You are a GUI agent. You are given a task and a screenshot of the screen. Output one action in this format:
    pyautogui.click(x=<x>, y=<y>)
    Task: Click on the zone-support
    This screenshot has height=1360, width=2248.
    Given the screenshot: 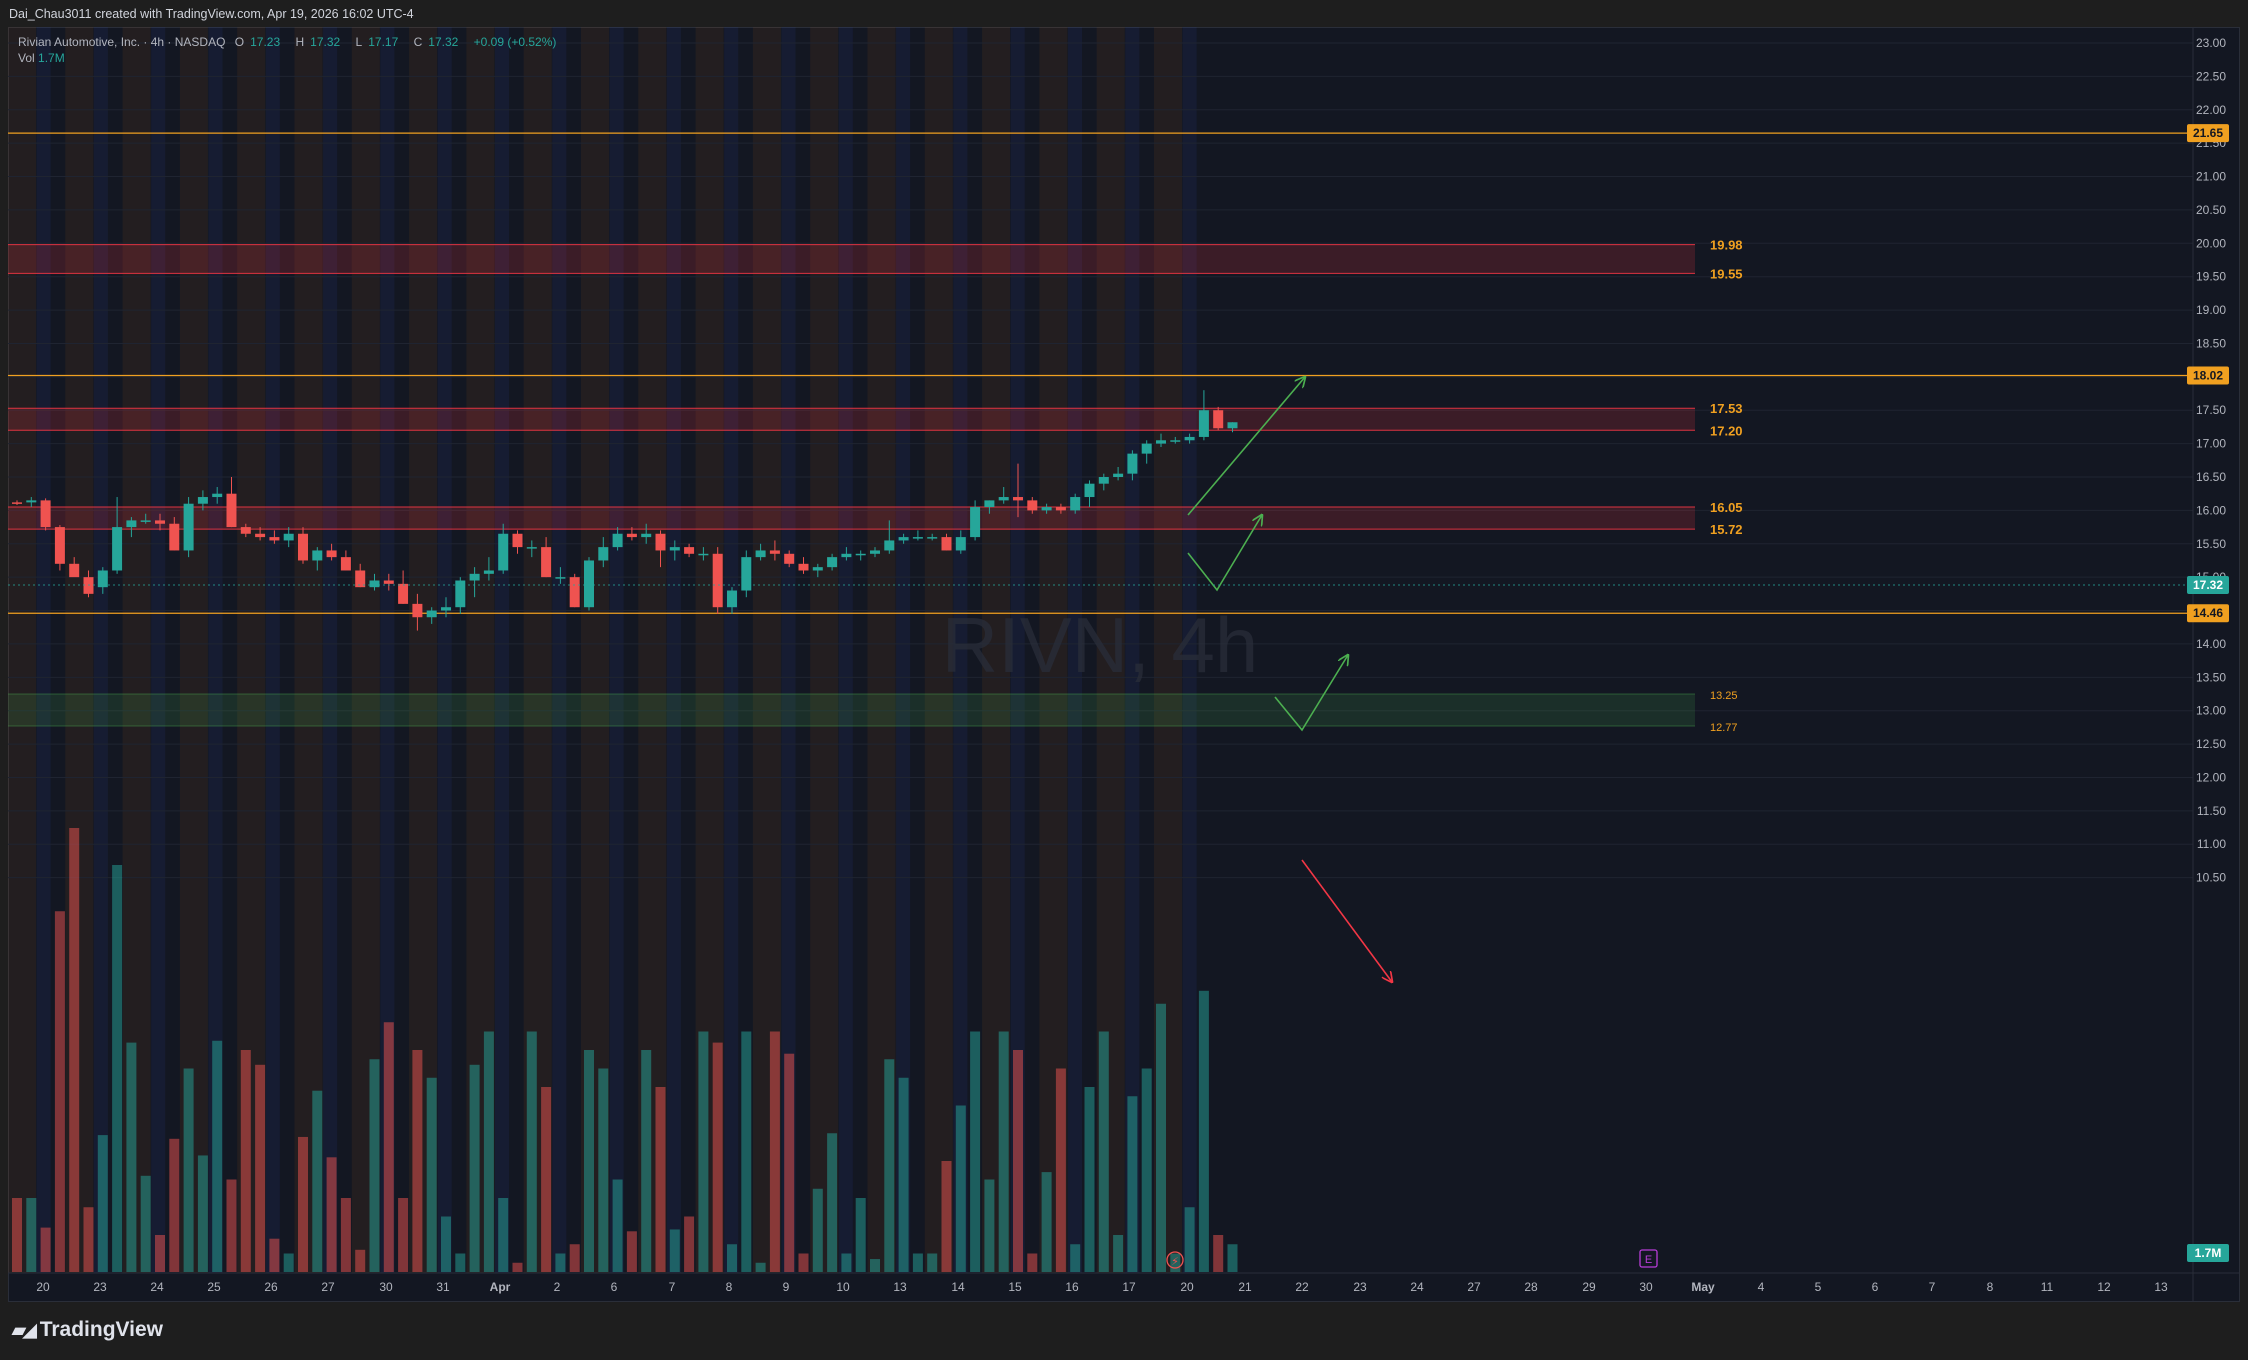 What is the action you would take?
    pyautogui.click(x=851, y=710)
    